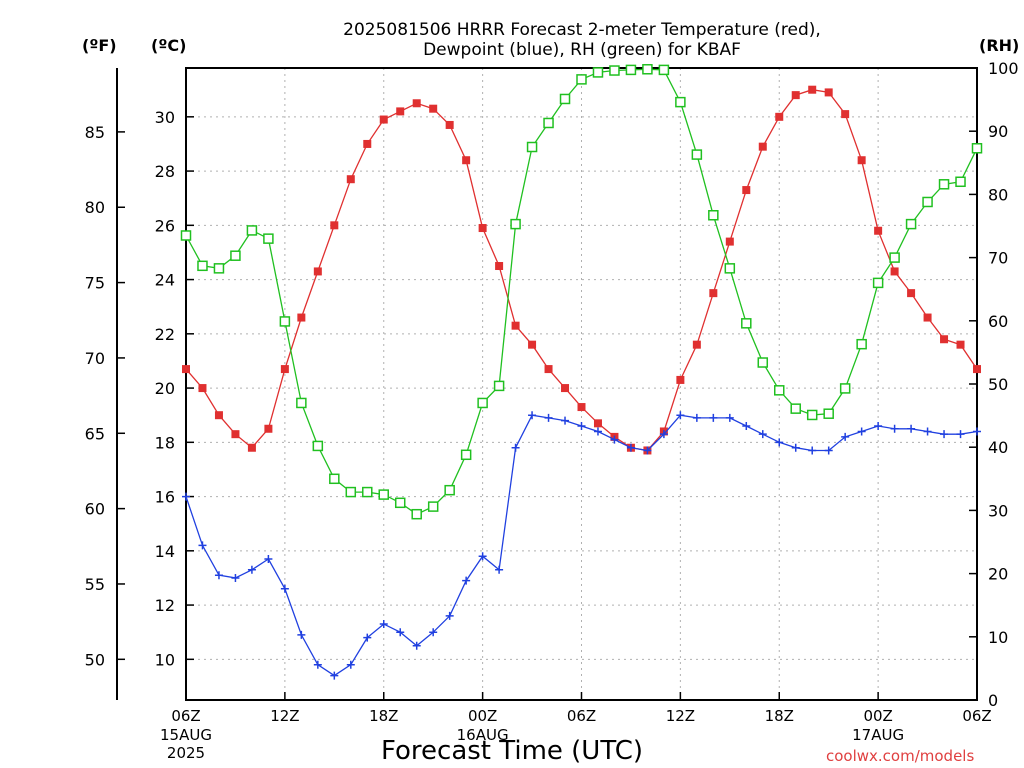 The height and width of the screenshot is (768, 1024). I want to click on fahrenheit-tick-label: 65, so click(95, 433).